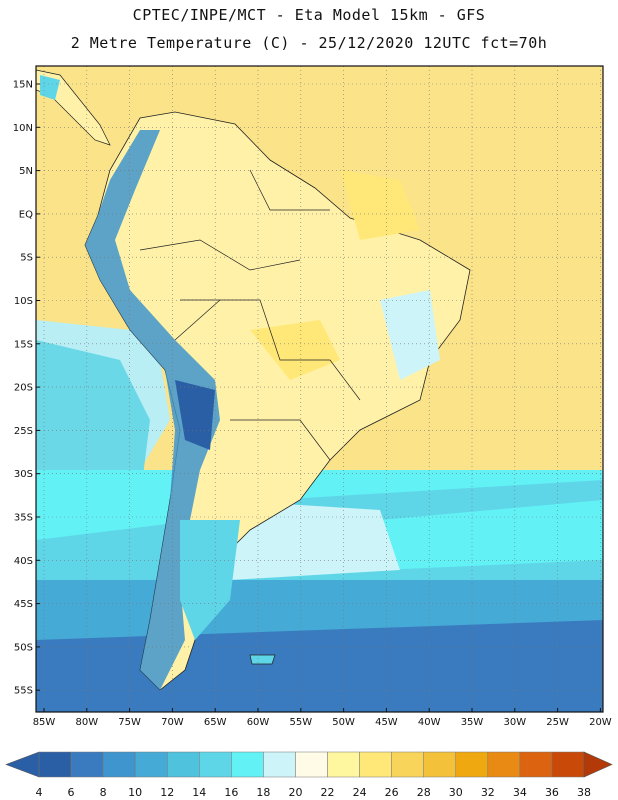 The height and width of the screenshot is (800, 618). Describe the element at coordinates (129, 722) in the screenshot. I see `lon-tick-label: 75W` at that location.